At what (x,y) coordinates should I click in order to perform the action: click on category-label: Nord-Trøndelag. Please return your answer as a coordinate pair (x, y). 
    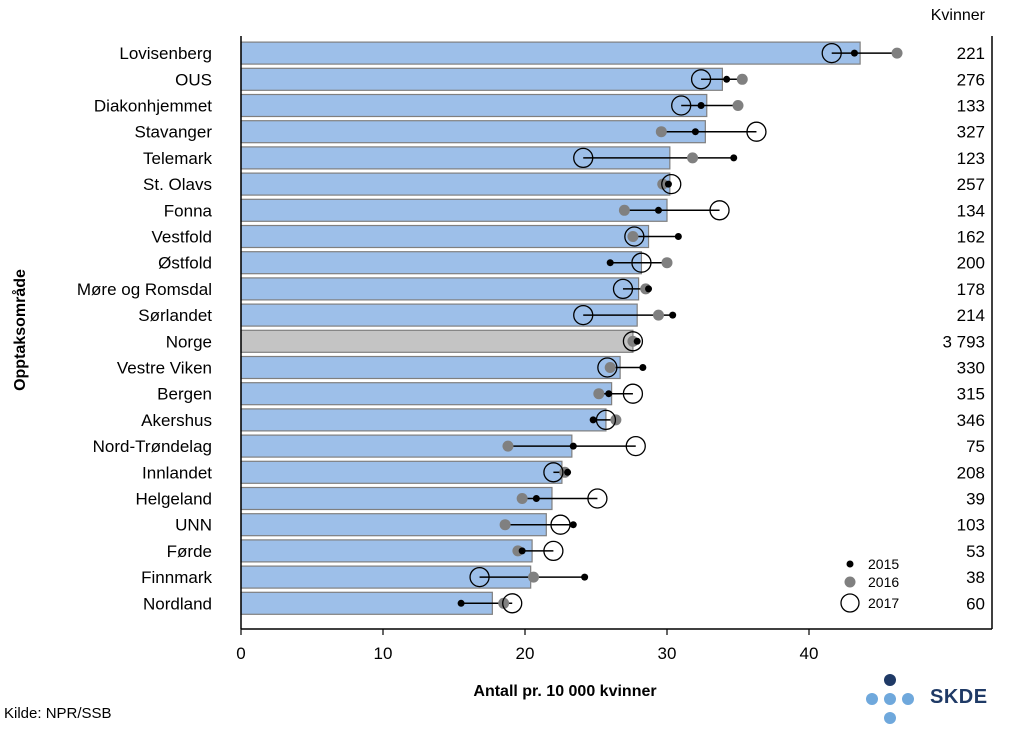
    Looking at the image, I should click on (152, 446).